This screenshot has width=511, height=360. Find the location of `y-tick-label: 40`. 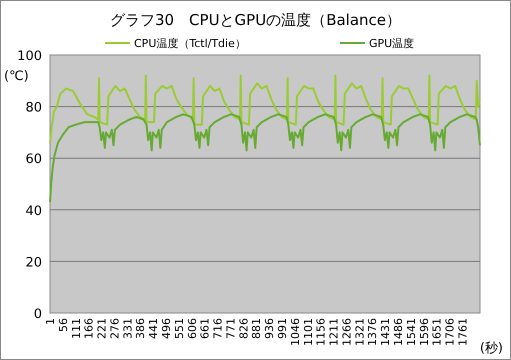

y-tick-label: 40 is located at coordinates (33, 211).